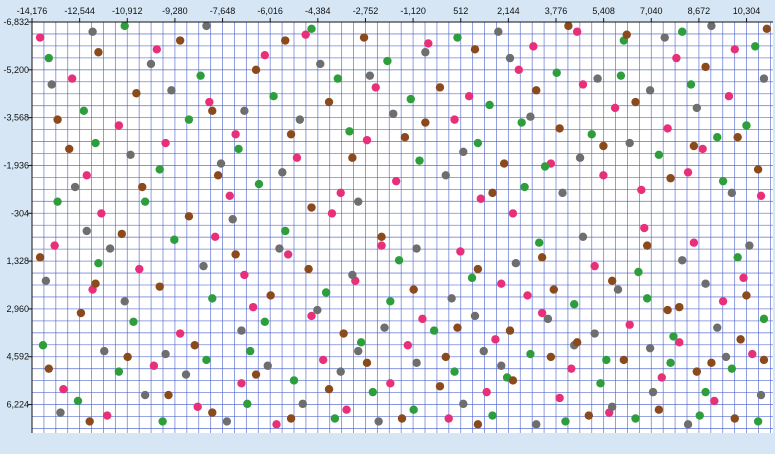 This screenshot has width=775, height=454. I want to click on x-tick-label: -7,648, so click(223, 11).